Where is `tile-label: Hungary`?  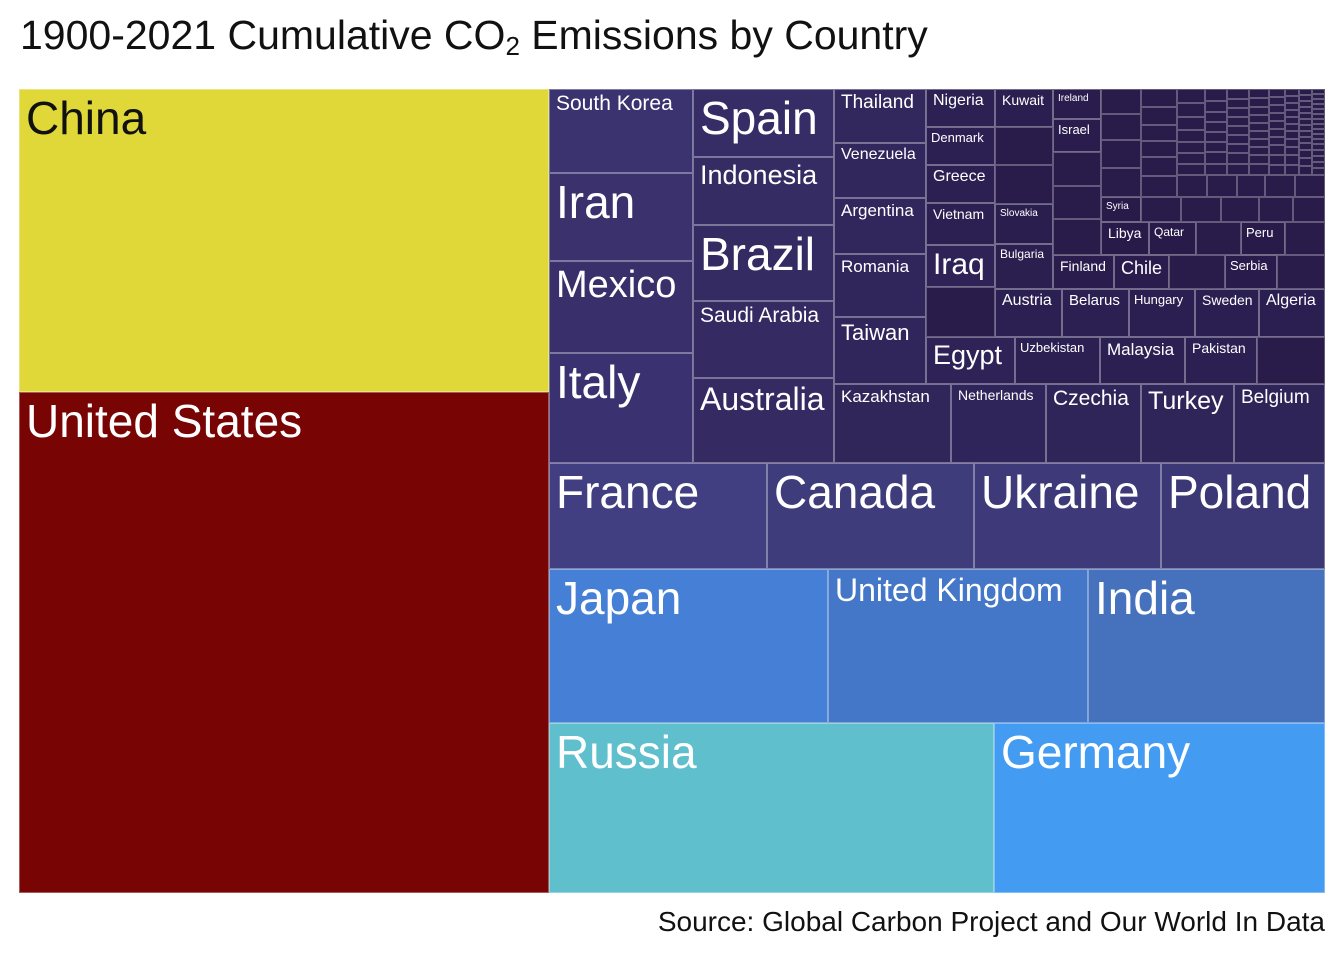 tile-label: Hungary is located at coordinates (1159, 299).